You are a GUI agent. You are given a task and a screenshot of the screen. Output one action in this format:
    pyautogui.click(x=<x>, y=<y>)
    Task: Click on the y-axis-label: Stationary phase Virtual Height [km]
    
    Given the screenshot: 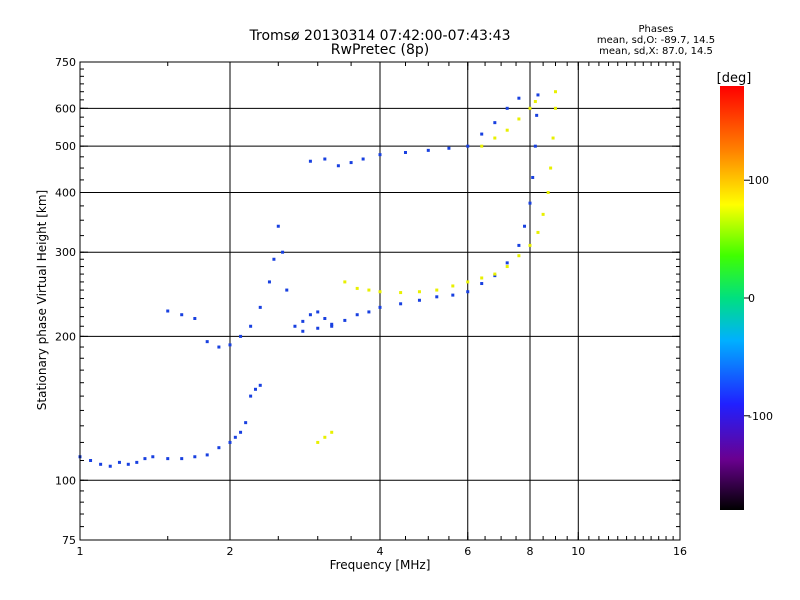 What is the action you would take?
    pyautogui.click(x=42, y=300)
    